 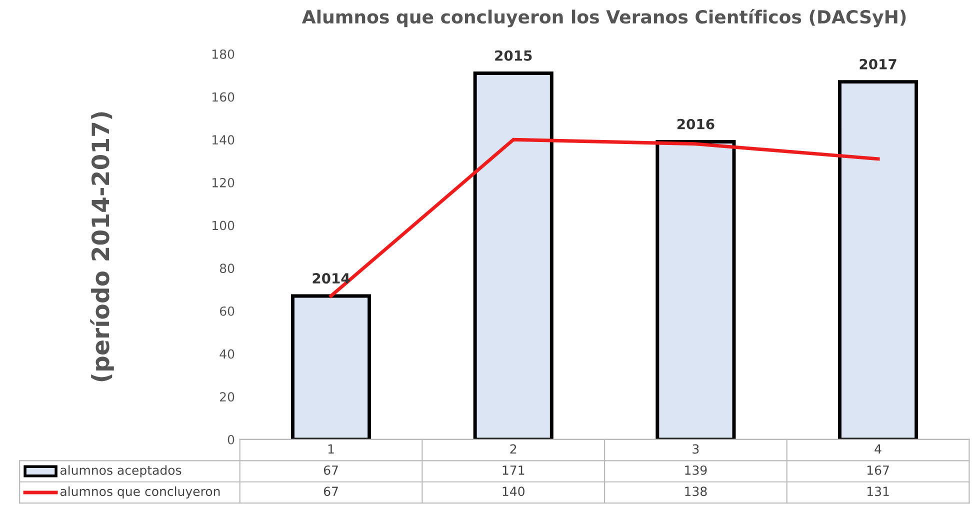 What do you see at coordinates (223, 183) in the screenshot?
I see `y-tick-label: 120` at bounding box center [223, 183].